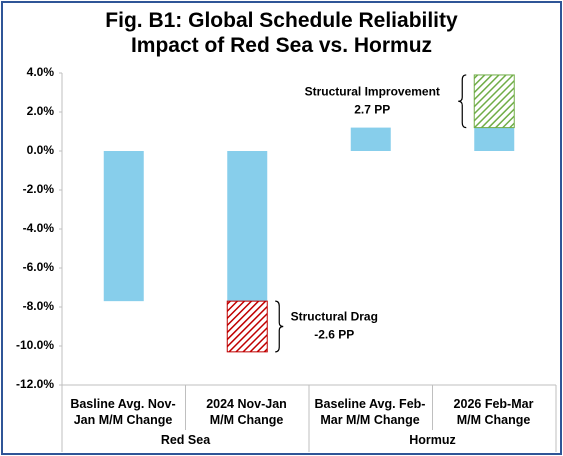  Describe the element at coordinates (41, 111) in the screenshot. I see `y-tick-label: 2.0%` at that location.